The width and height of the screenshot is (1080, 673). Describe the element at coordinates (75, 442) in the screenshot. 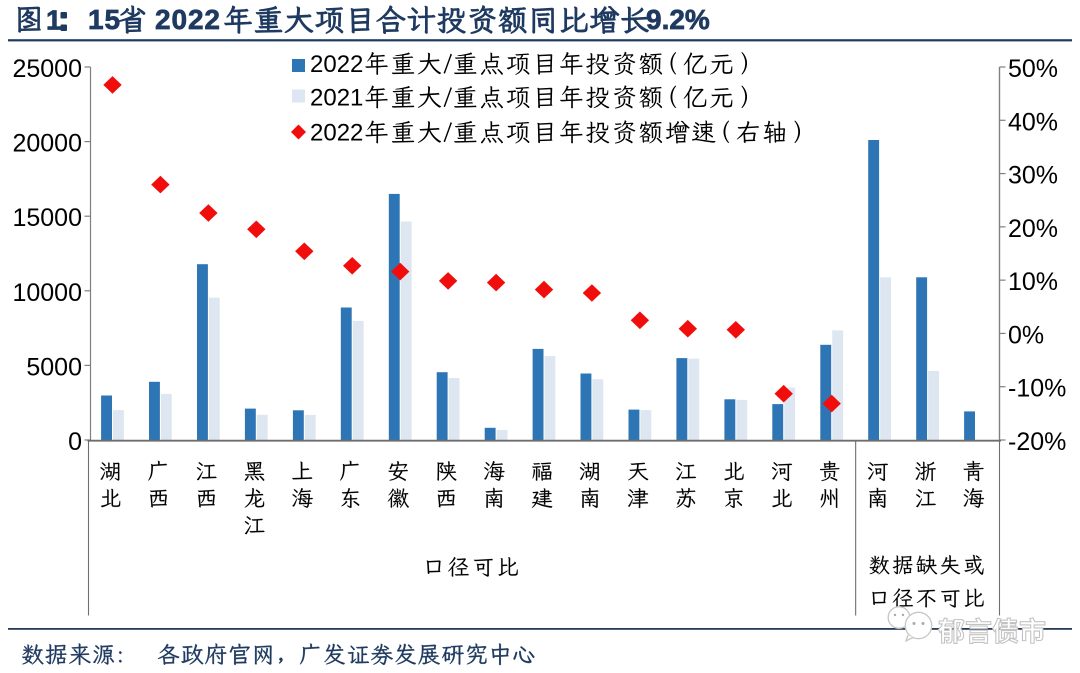

I see `svg-text: 0` at that location.